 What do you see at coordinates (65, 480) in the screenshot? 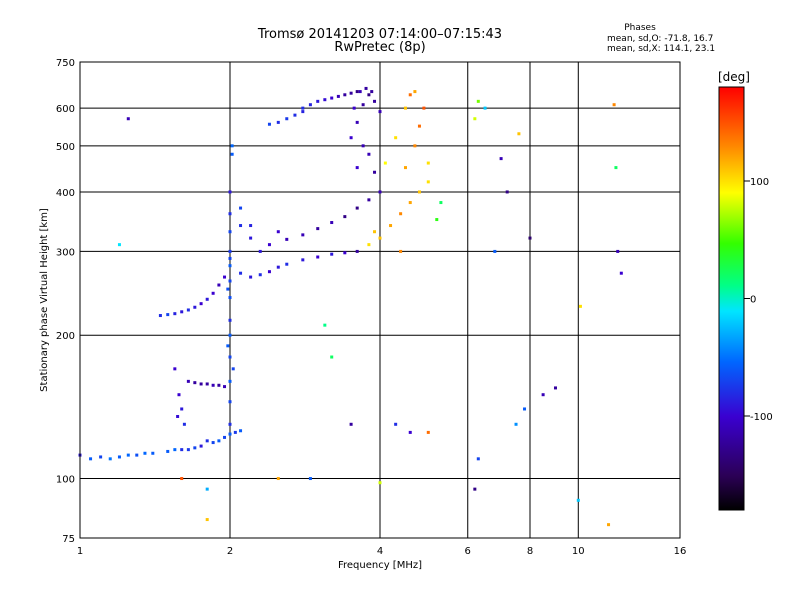
I see `y-tick-label: 100` at bounding box center [65, 480].